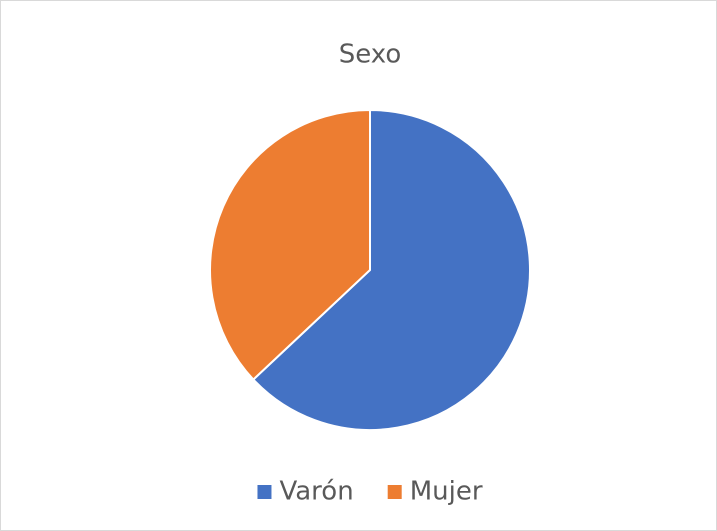 This screenshot has height=531, width=717. I want to click on chart-title: Sexo, so click(370, 55).